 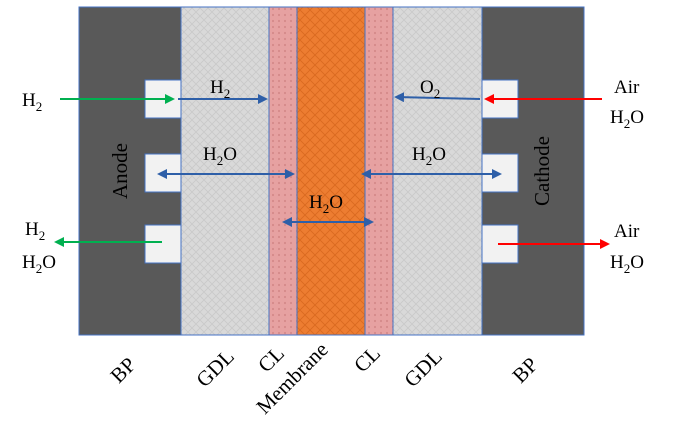 What do you see at coordinates (367, 359) in the screenshot?
I see `layer-label-cl-right: CL` at bounding box center [367, 359].